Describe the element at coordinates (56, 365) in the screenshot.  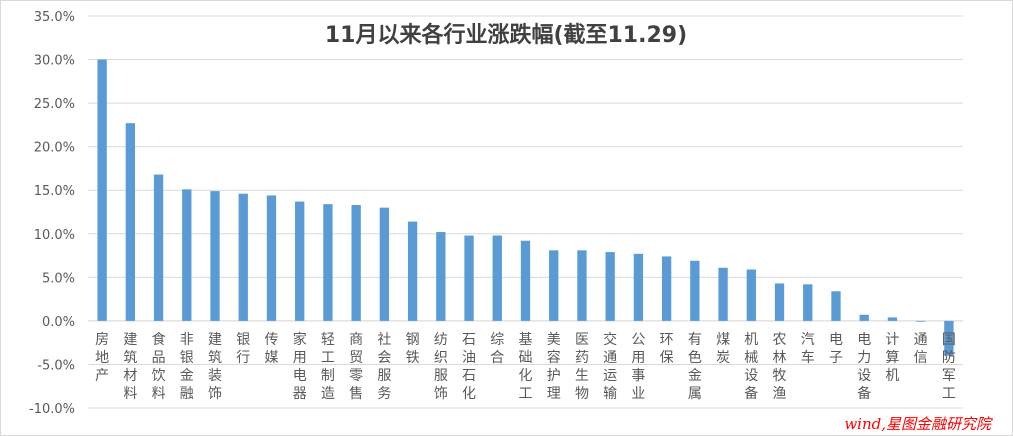
I see `y-tick-label: -5.0%` at that location.